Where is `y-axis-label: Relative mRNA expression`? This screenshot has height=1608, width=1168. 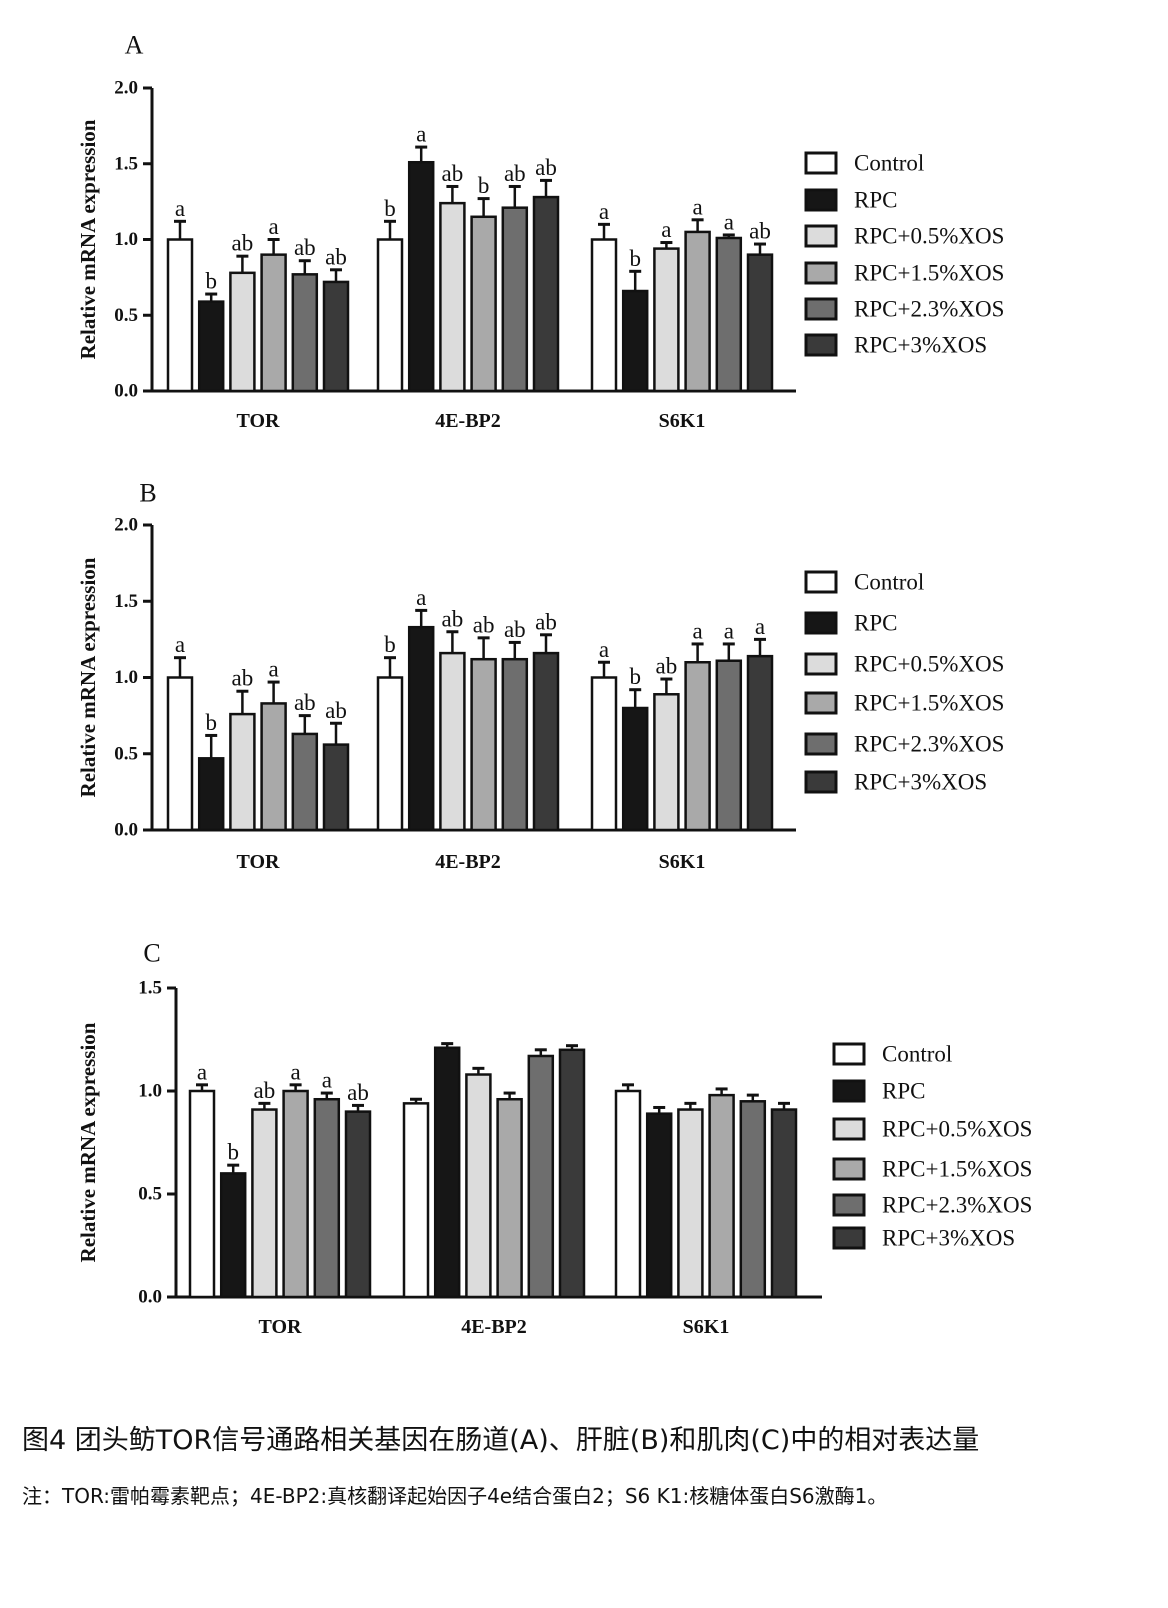
y-axis-label: Relative mRNA expression is located at coordinates (88, 239).